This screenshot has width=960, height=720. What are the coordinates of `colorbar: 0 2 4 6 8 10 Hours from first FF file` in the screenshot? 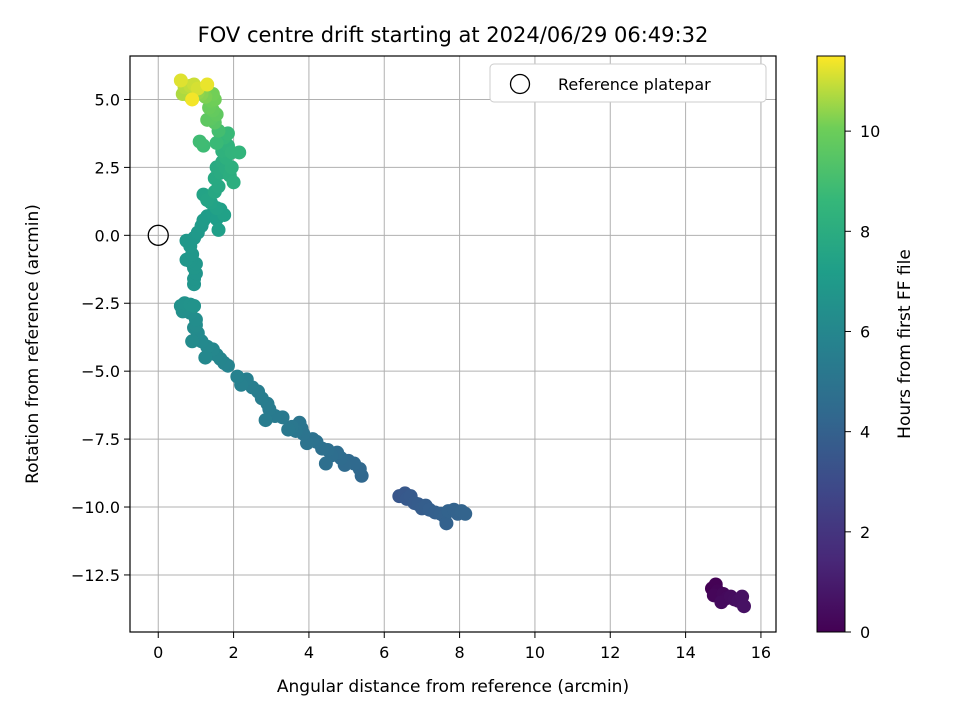 It's located at (865, 348).